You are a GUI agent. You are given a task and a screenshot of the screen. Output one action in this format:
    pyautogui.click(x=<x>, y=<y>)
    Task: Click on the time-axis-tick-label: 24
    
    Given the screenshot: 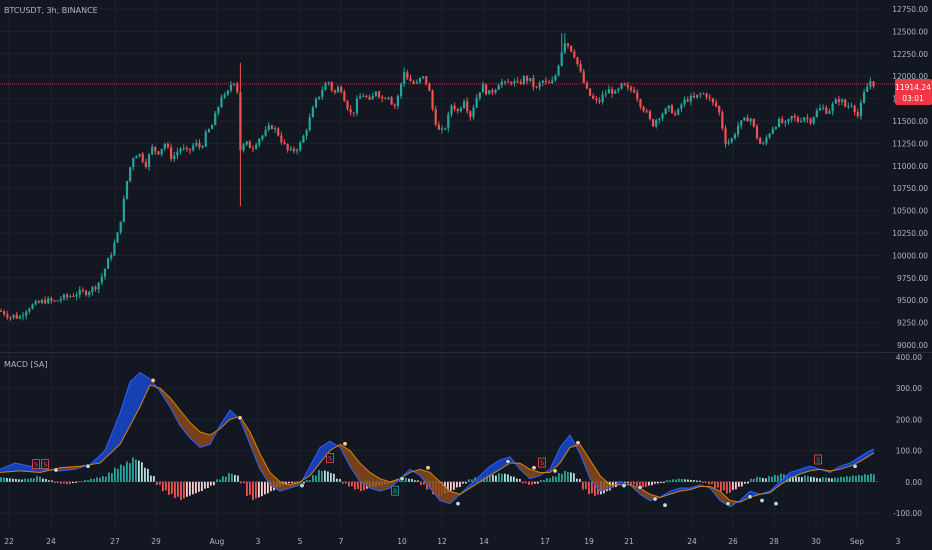 What is the action you would take?
    pyautogui.click(x=692, y=541)
    